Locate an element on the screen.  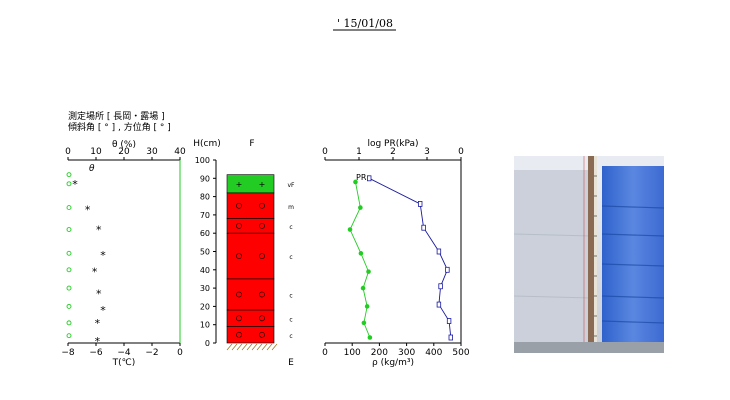
layer-hardness-label: c is located at coordinates (290, 319).